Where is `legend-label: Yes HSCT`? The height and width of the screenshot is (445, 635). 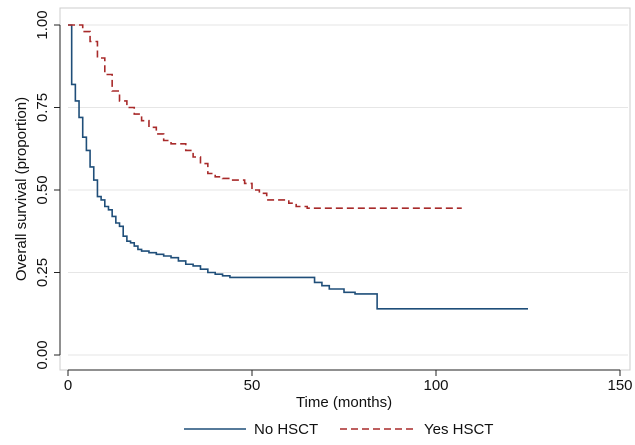 legend-label: Yes HSCT is located at coordinates (458, 429).